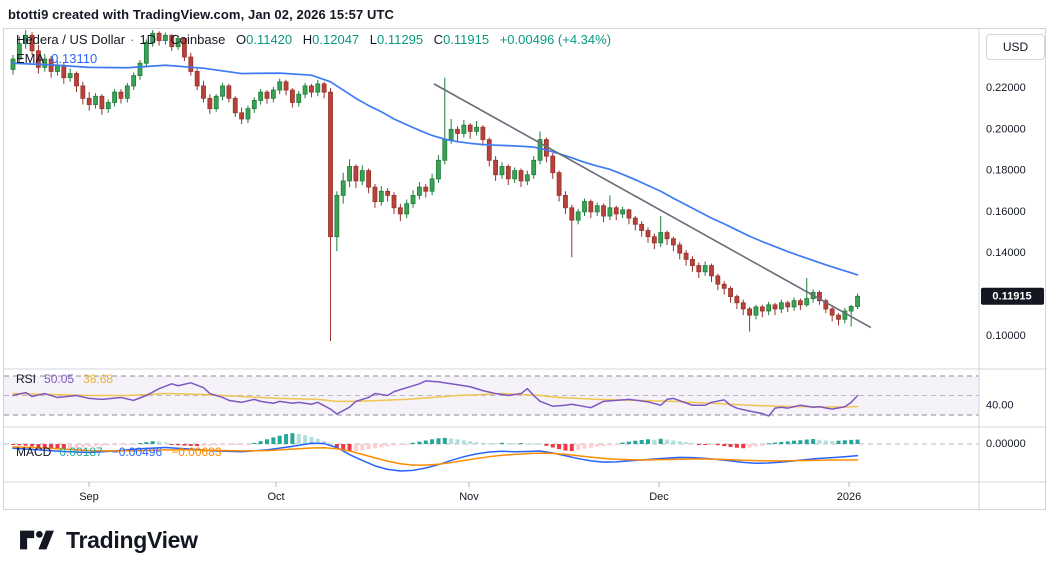 The width and height of the screenshot is (1057, 571). I want to click on svg-text: 0.22000, so click(1006, 88).